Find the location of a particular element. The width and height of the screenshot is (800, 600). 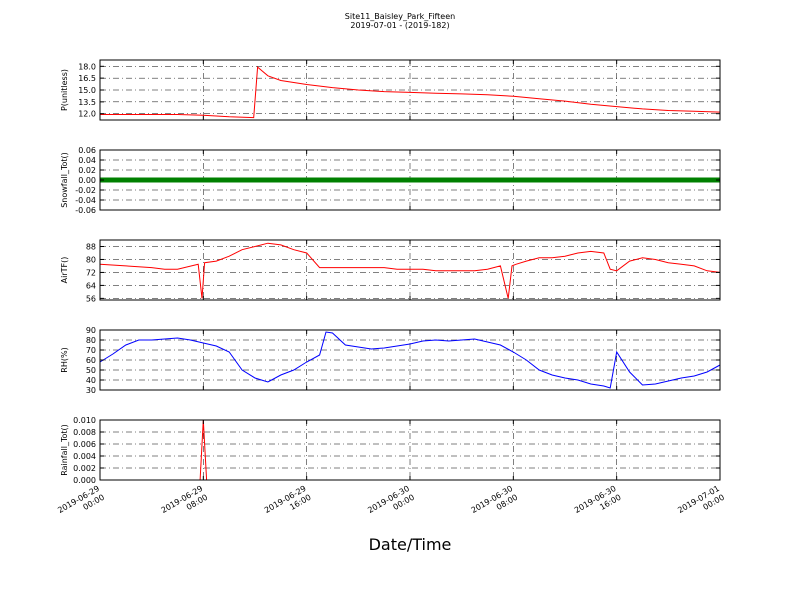

x-tick-label: 2019-06-2916:00 is located at coordinates (288, 504).